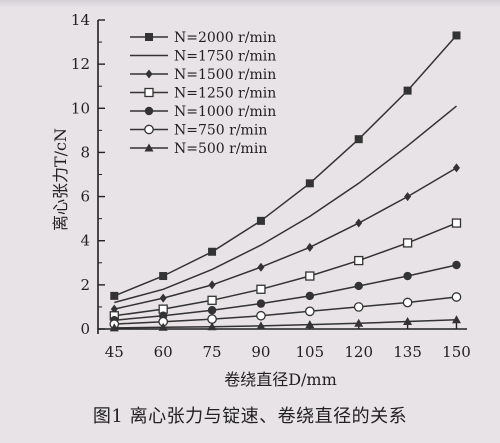 This screenshot has width=500, height=443. I want to click on y-tick-label: 6, so click(85, 197).